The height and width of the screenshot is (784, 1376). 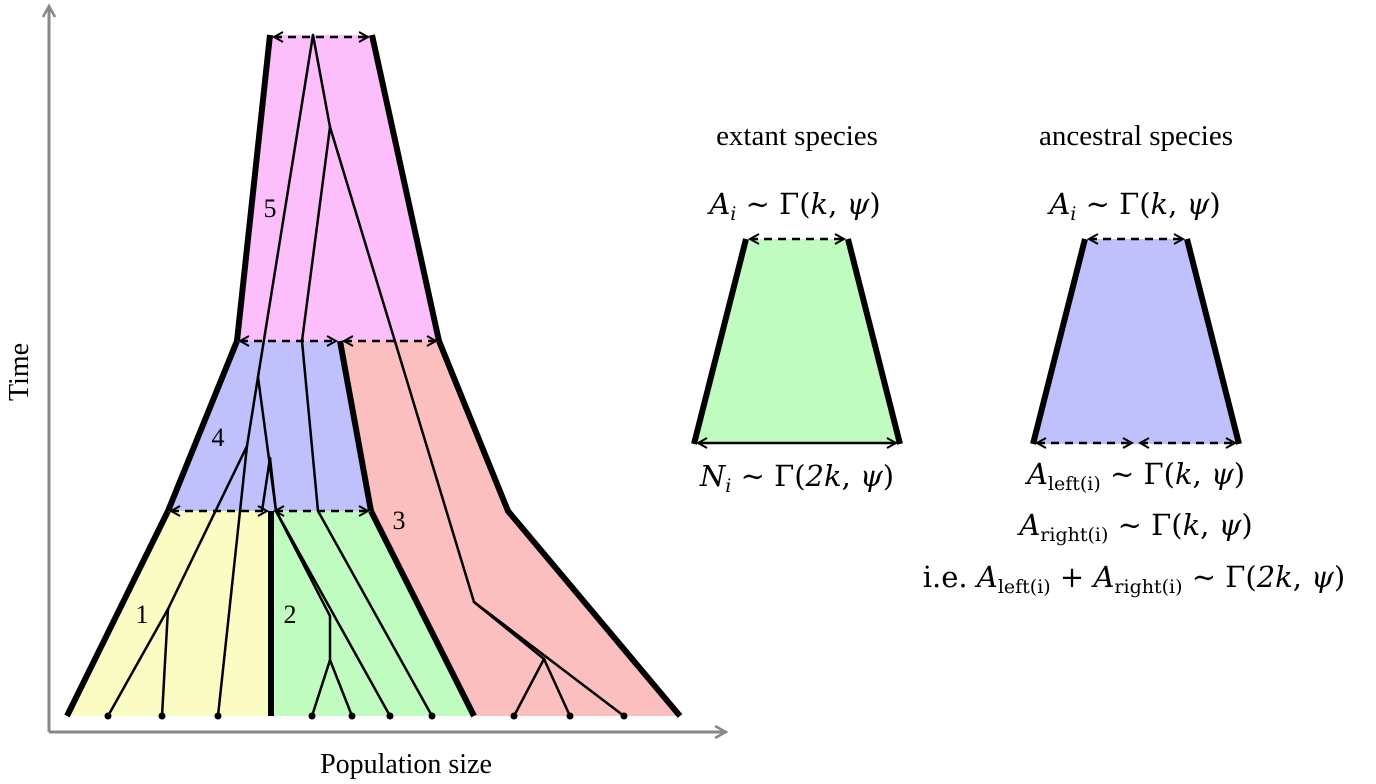 I want to click on population-3-fill, so click(x=510, y=528).